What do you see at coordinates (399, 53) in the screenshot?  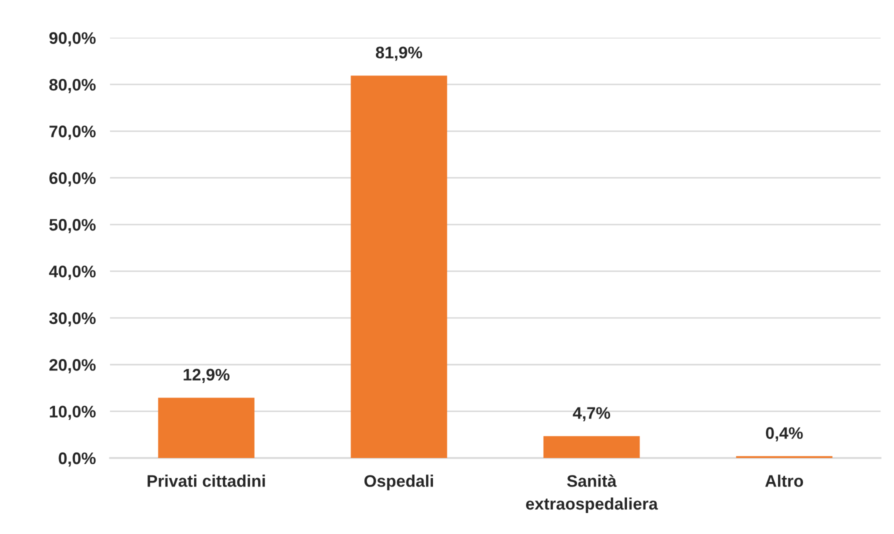 I see `data-label: 81,9%` at bounding box center [399, 53].